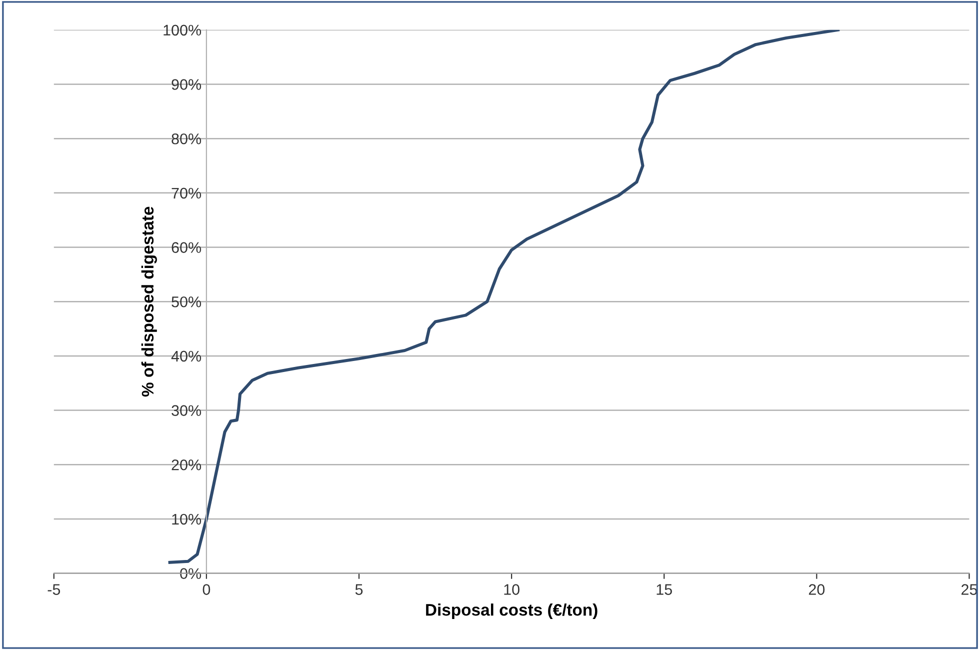 The height and width of the screenshot is (650, 980). What do you see at coordinates (206, 589) in the screenshot?
I see `x-tick-label: 0` at bounding box center [206, 589].